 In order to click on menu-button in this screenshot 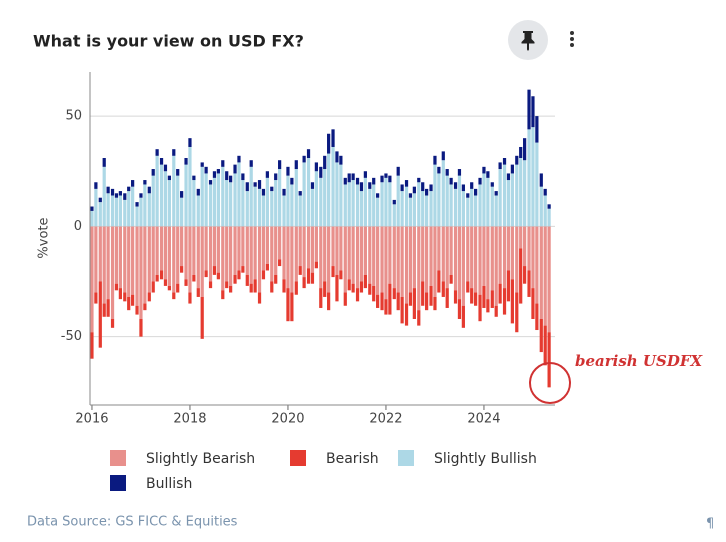, I will do `click(572, 39)`.